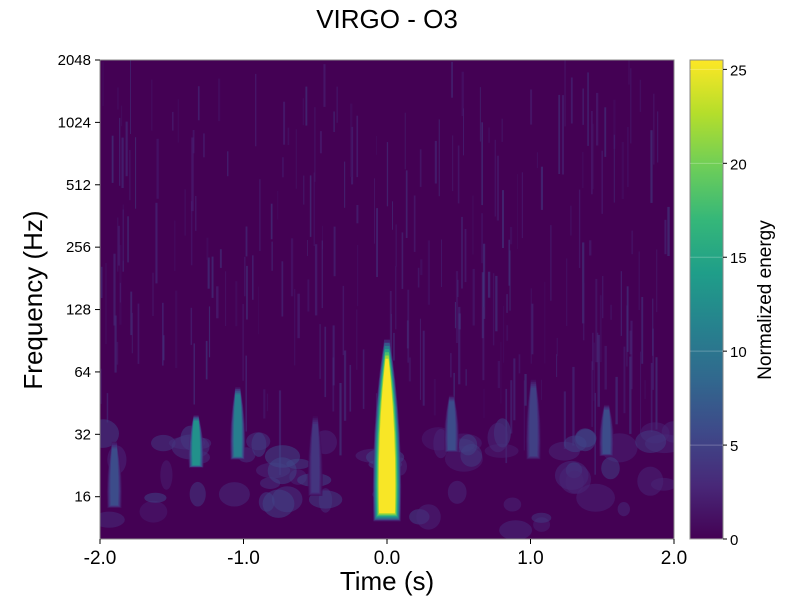 This screenshot has height=600, width=800. What do you see at coordinates (738, 164) in the screenshot?
I see `colorbar-tick-label: 20` at bounding box center [738, 164].